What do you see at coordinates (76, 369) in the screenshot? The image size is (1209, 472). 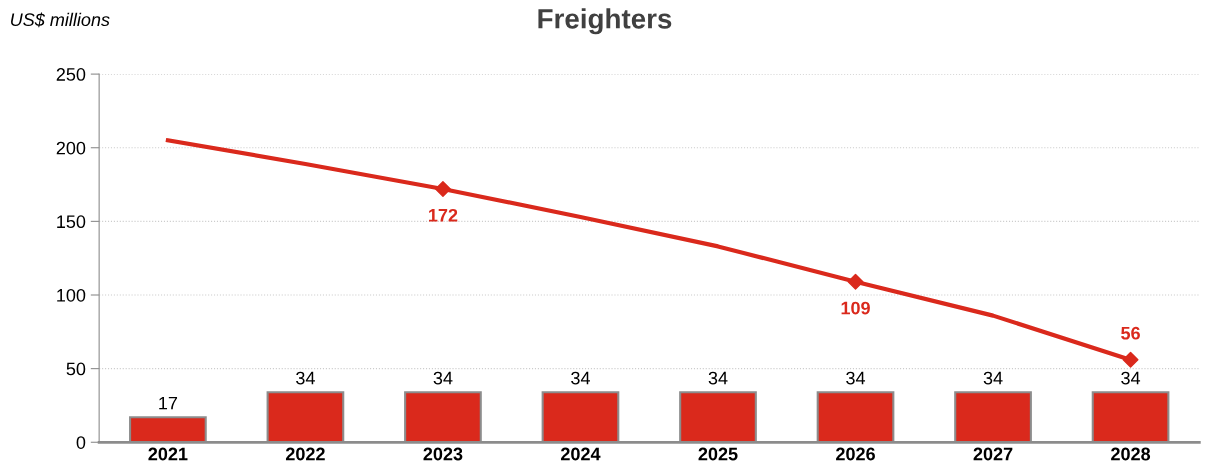 I see `y-tick-label: 50` at bounding box center [76, 369].